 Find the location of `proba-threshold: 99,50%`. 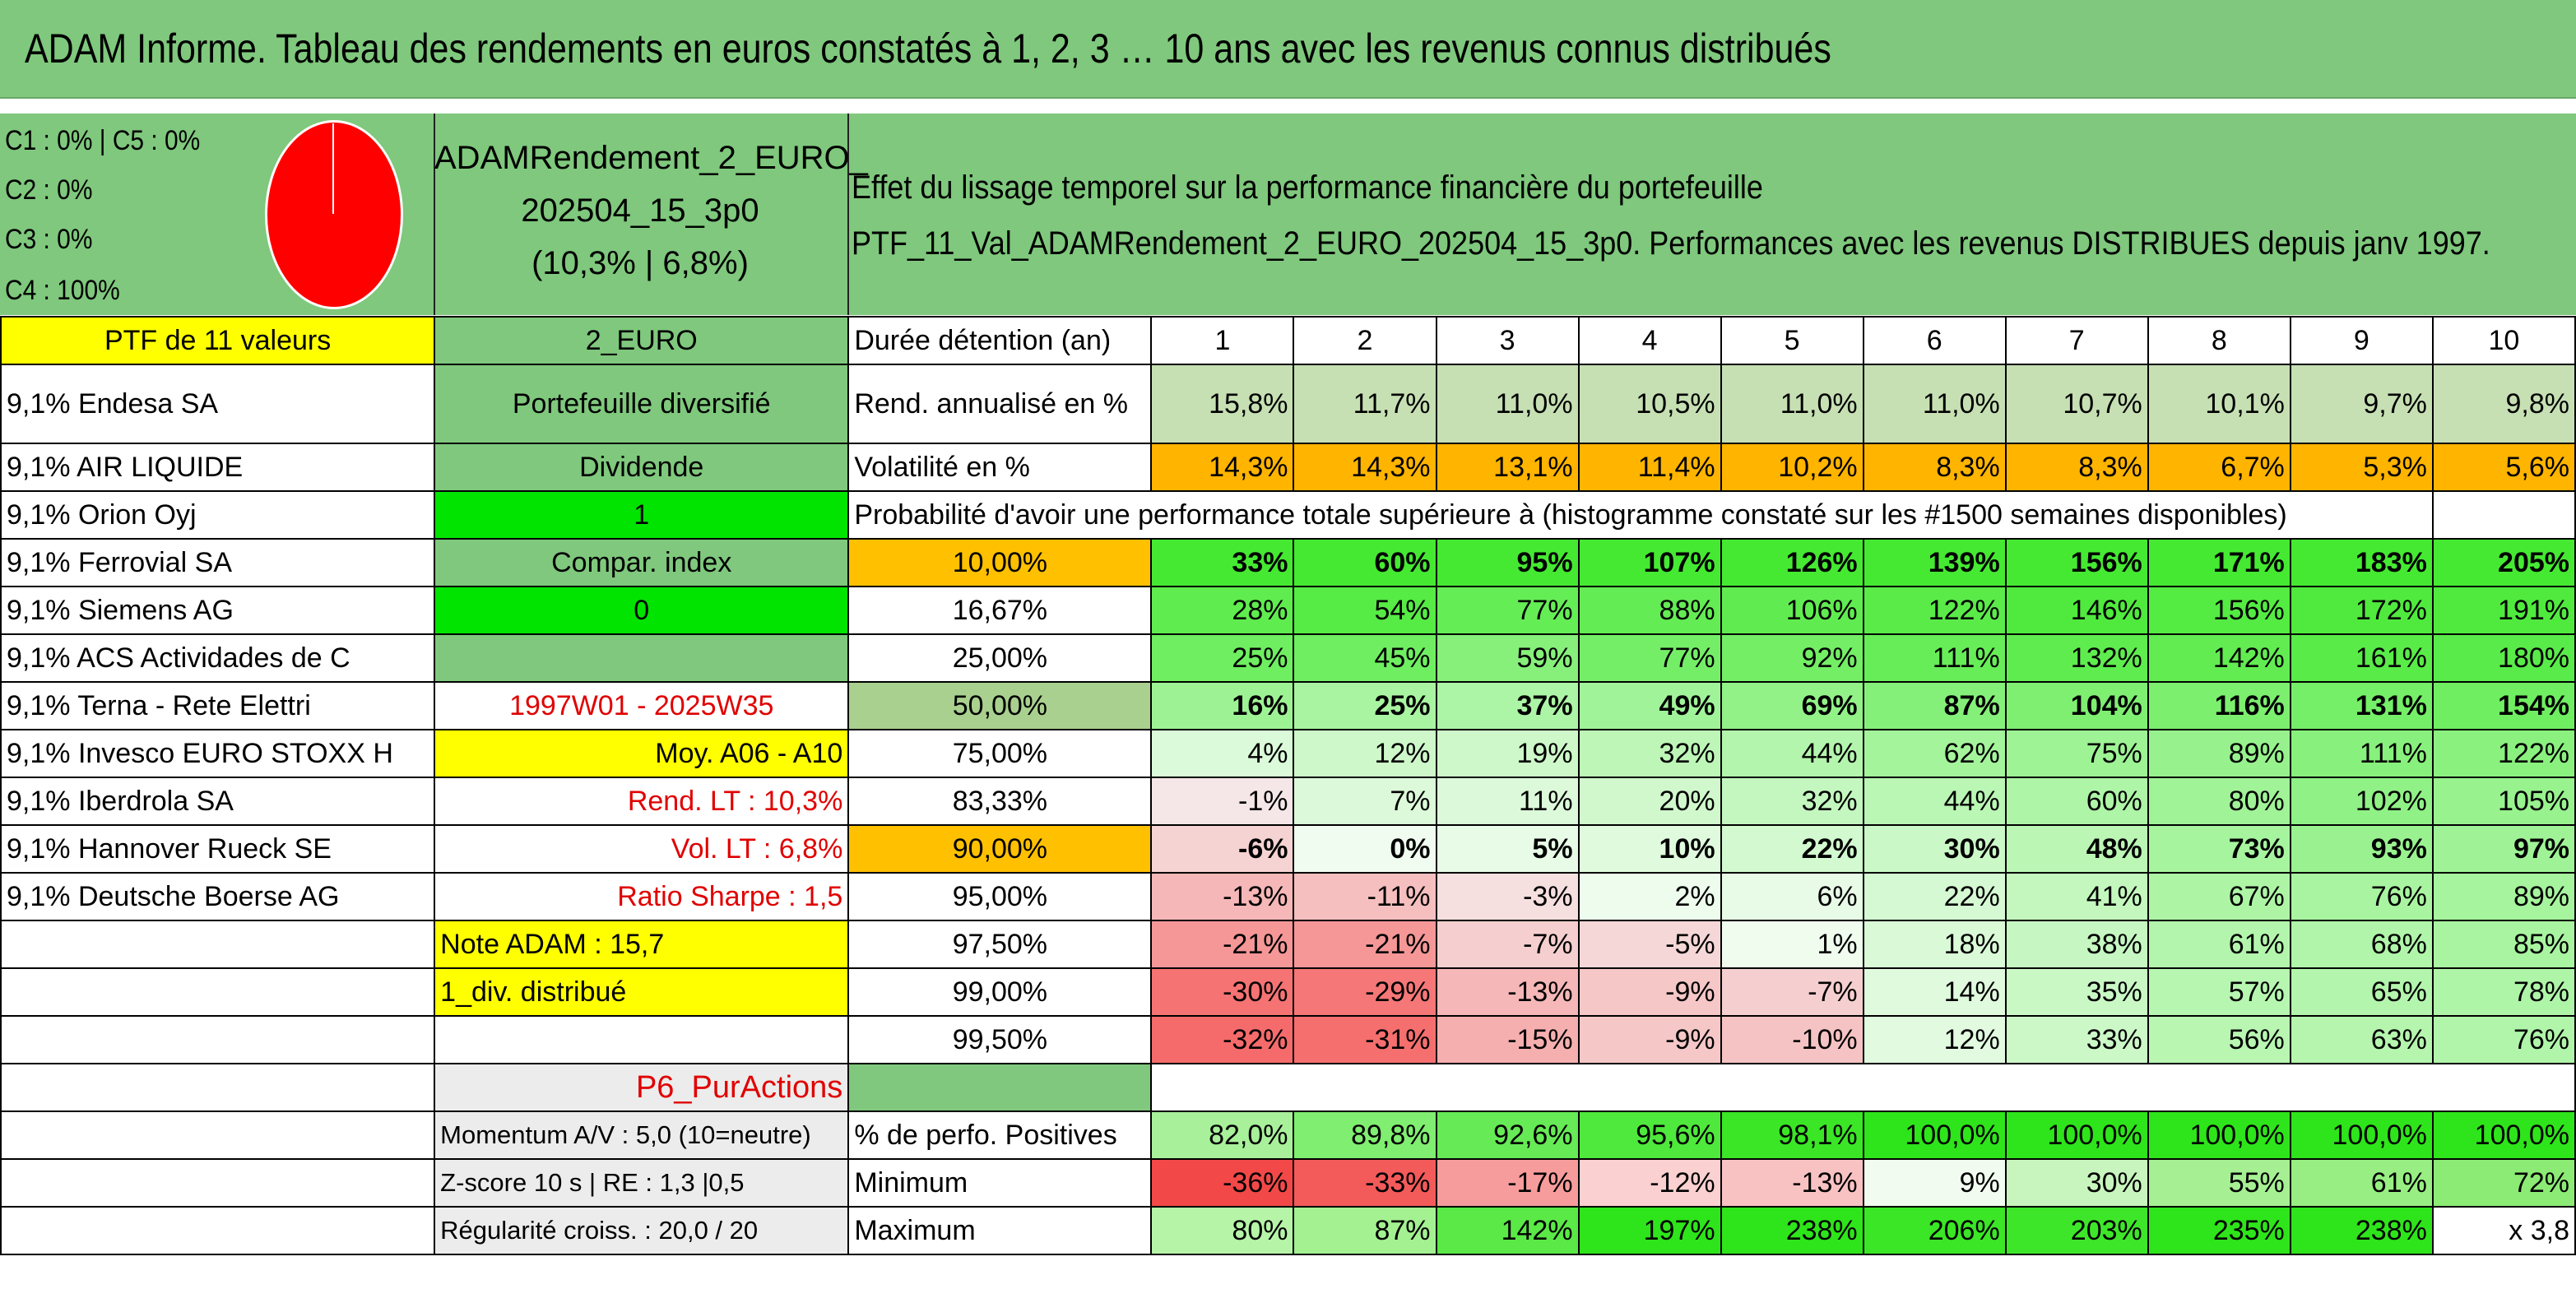

proba-threshold: 99,50% is located at coordinates (1000, 1039).